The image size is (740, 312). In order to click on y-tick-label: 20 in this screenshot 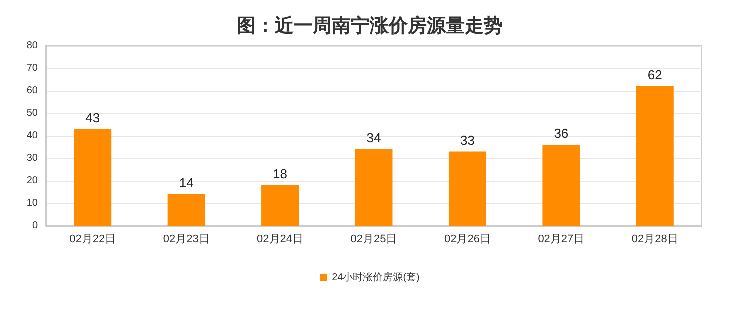, I will do `click(32, 181)`.